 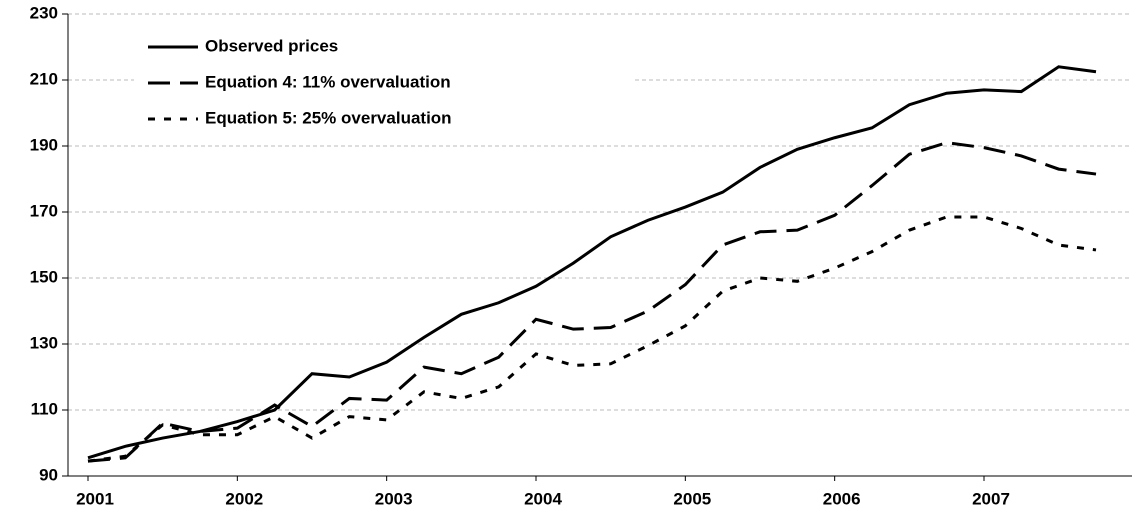 What do you see at coordinates (44, 210) in the screenshot?
I see `y-tick-label: 170` at bounding box center [44, 210].